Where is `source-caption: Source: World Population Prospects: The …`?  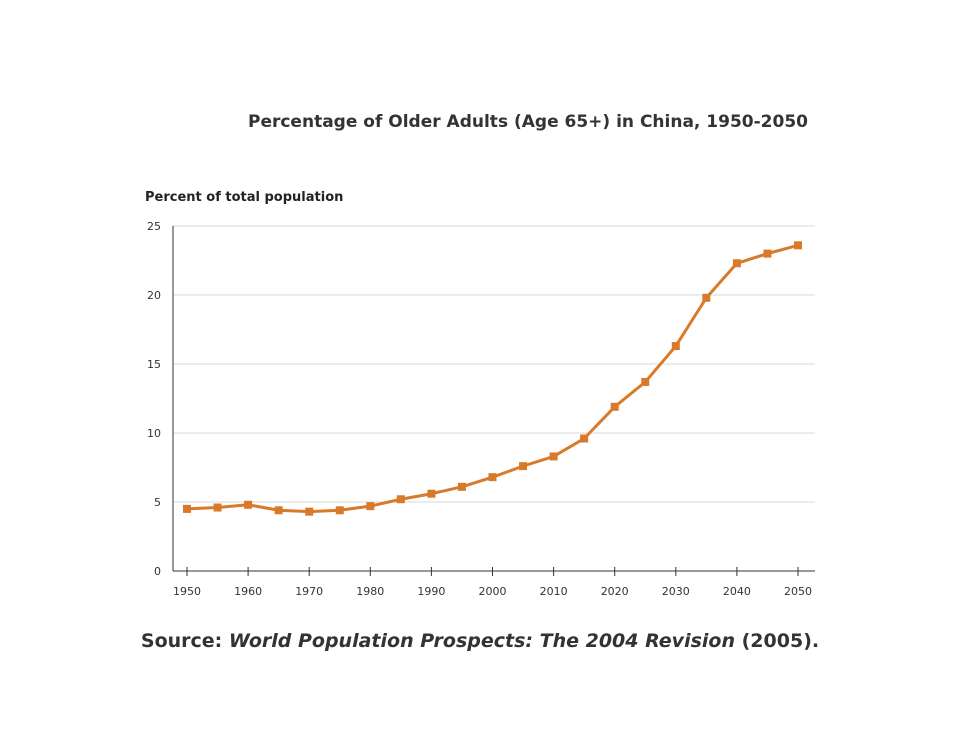 source-caption: Source: World Population Prospects: The … is located at coordinates (480, 641).